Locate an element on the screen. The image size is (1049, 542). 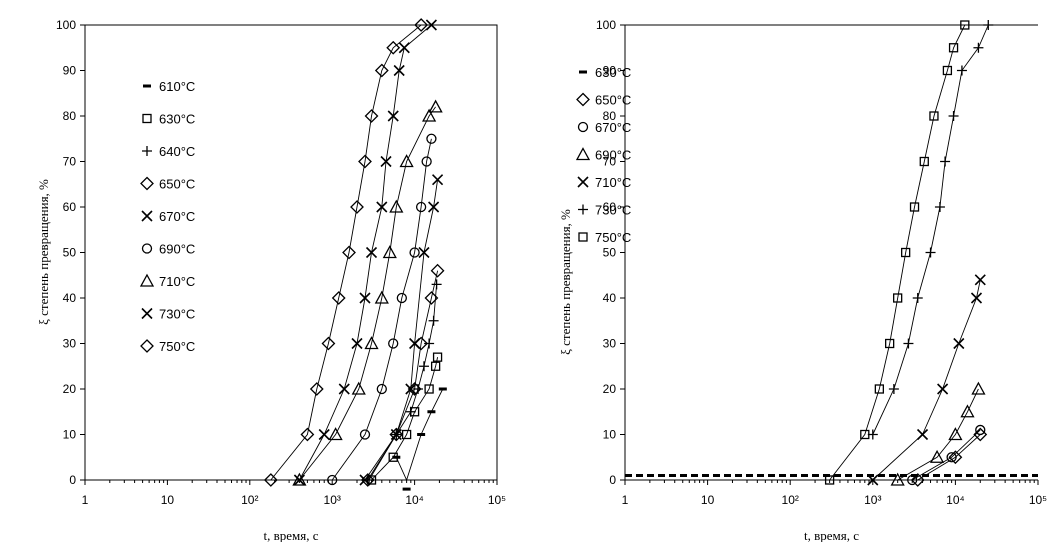
y-tick-label: 20 is located at coordinates (610, 389).